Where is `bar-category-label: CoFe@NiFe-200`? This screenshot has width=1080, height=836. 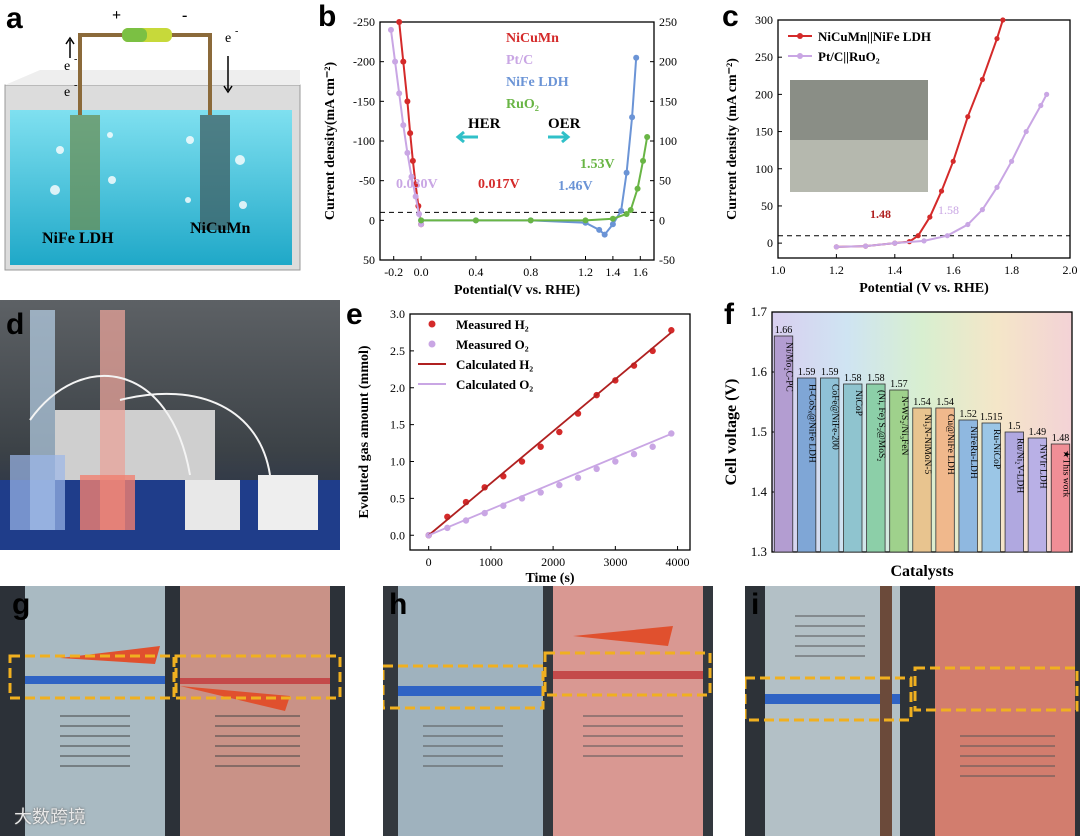
bar-category-label: CoFe@NiFe-200 is located at coordinates (835, 417).